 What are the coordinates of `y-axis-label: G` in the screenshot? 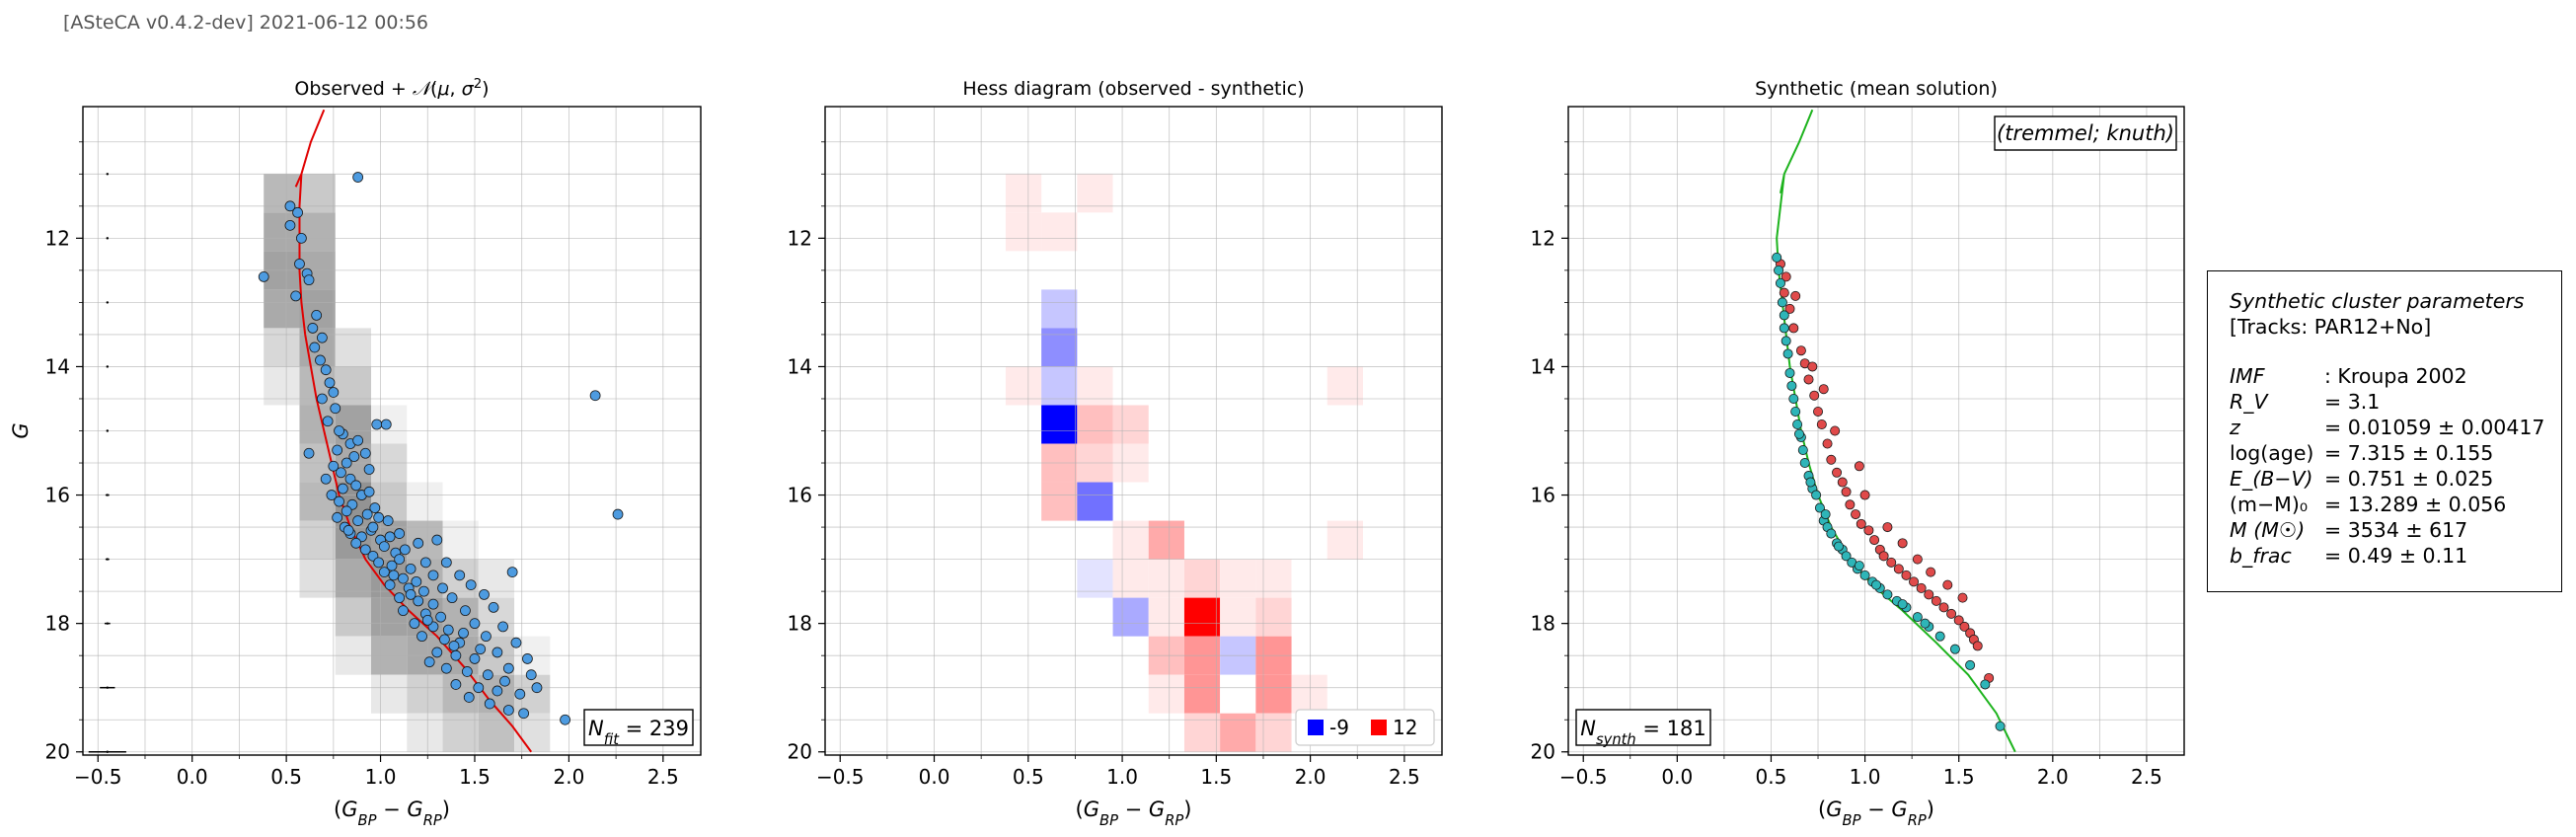 It's located at (21, 430).